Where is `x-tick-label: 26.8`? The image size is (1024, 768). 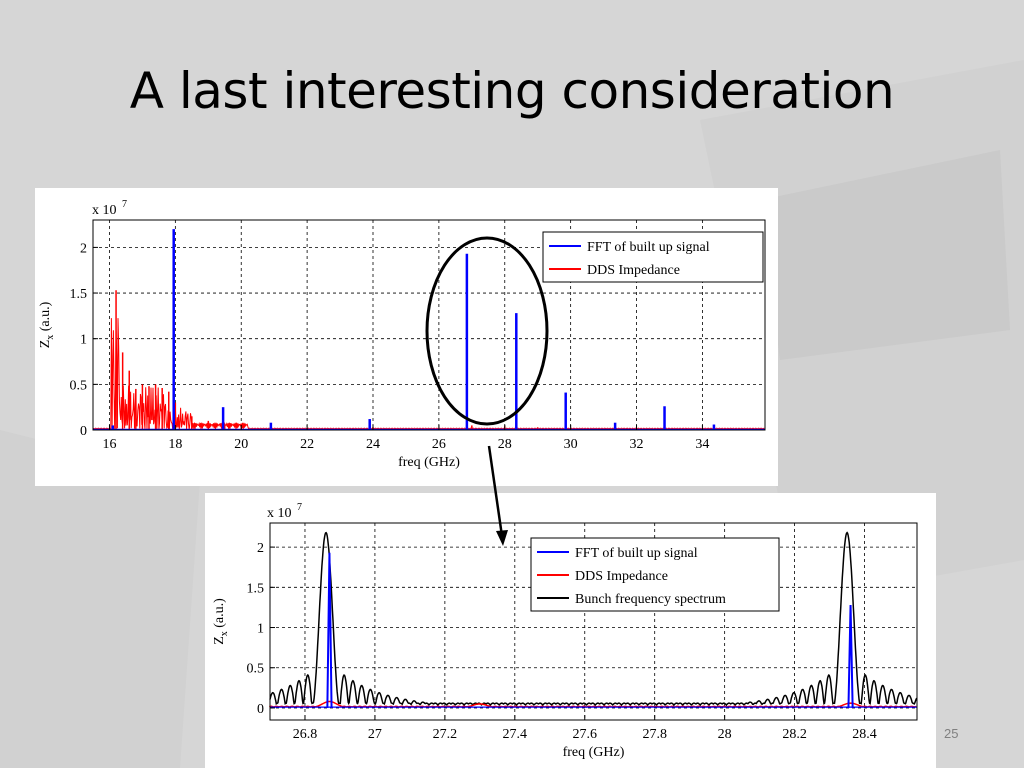
x-tick-label: 26.8 is located at coordinates (305, 734).